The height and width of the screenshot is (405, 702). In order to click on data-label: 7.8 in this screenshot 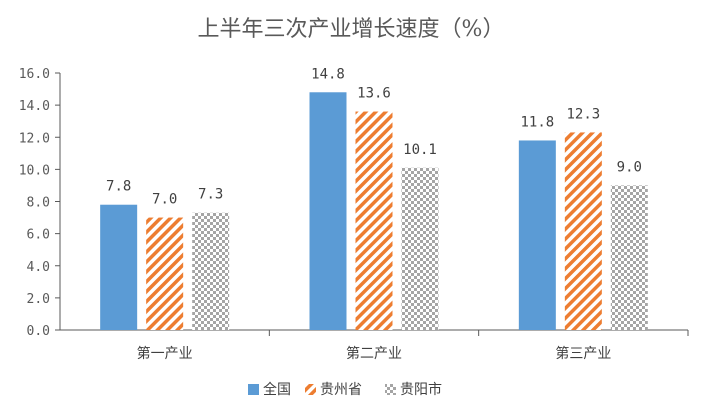, I will do `click(118, 187)`.